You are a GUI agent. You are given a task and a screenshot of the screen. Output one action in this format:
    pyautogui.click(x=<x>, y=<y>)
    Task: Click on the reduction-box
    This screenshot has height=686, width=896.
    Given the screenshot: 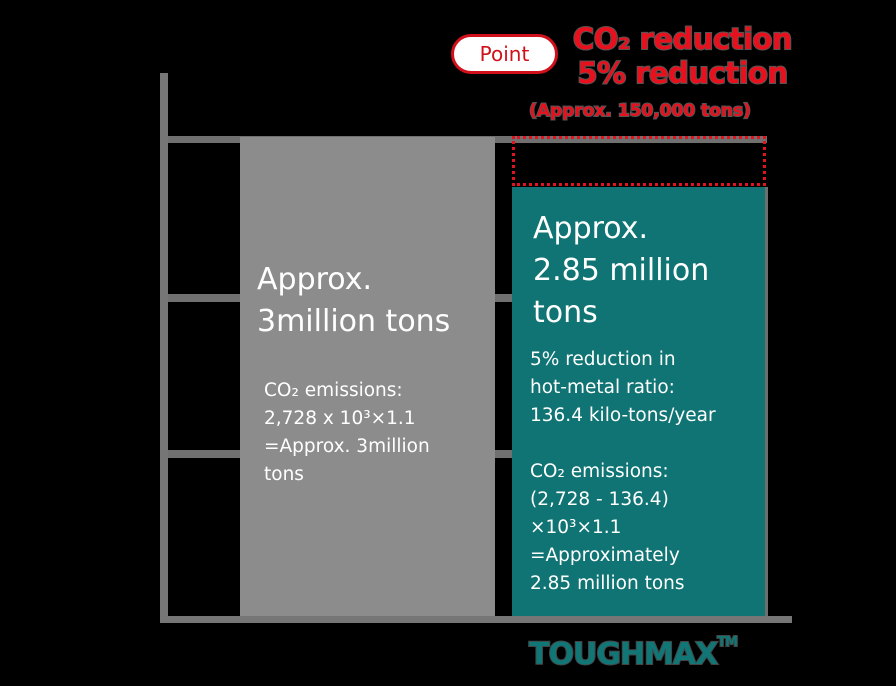 What is the action you would take?
    pyautogui.click(x=639, y=161)
    